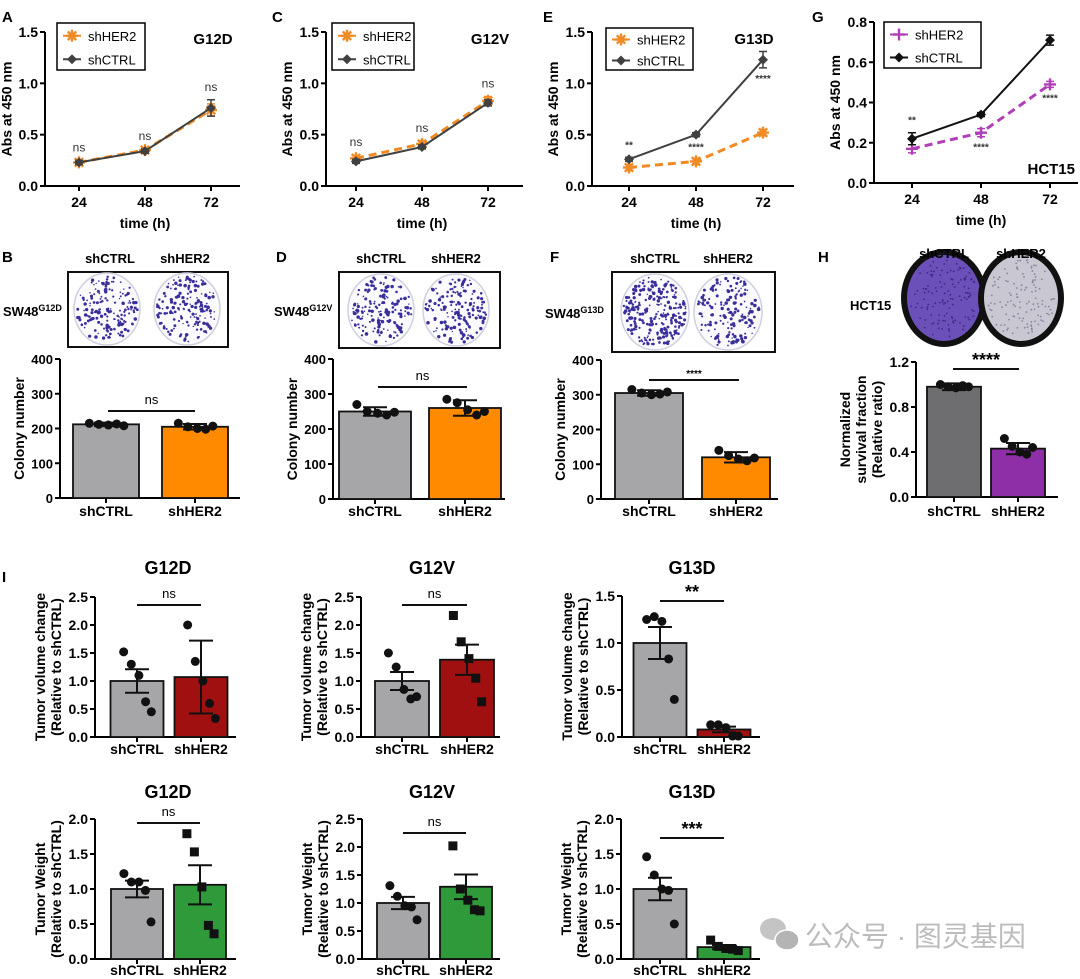 Image resolution: width=1080 pixels, height=979 pixels. Describe the element at coordinates (592, 310) in the screenshot. I see `mutation-superscript: G13D` at that location.